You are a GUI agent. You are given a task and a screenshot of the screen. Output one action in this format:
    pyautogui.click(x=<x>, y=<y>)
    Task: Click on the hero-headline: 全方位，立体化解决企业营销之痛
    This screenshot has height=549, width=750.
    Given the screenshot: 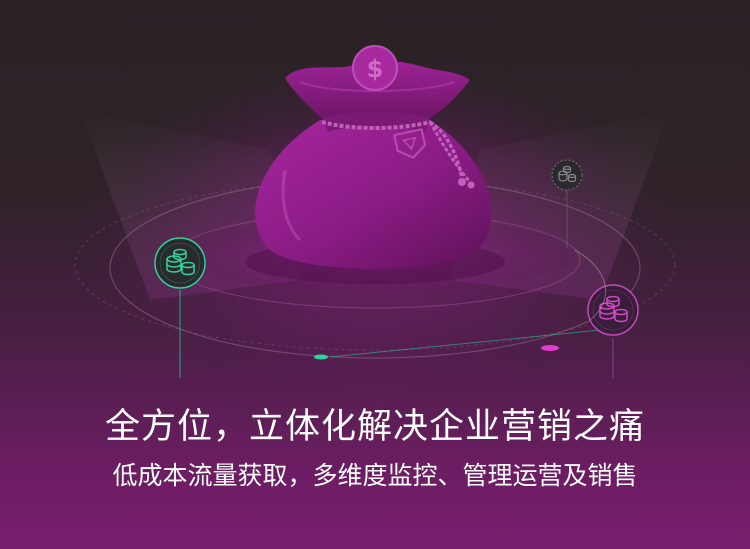 What is the action you would take?
    pyautogui.click(x=374, y=427)
    